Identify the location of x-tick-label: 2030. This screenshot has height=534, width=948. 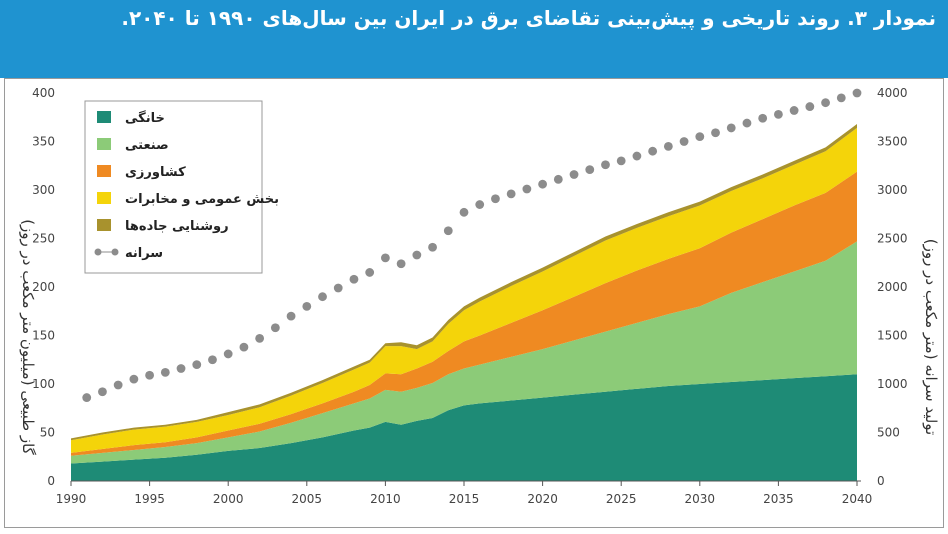
(700, 499).